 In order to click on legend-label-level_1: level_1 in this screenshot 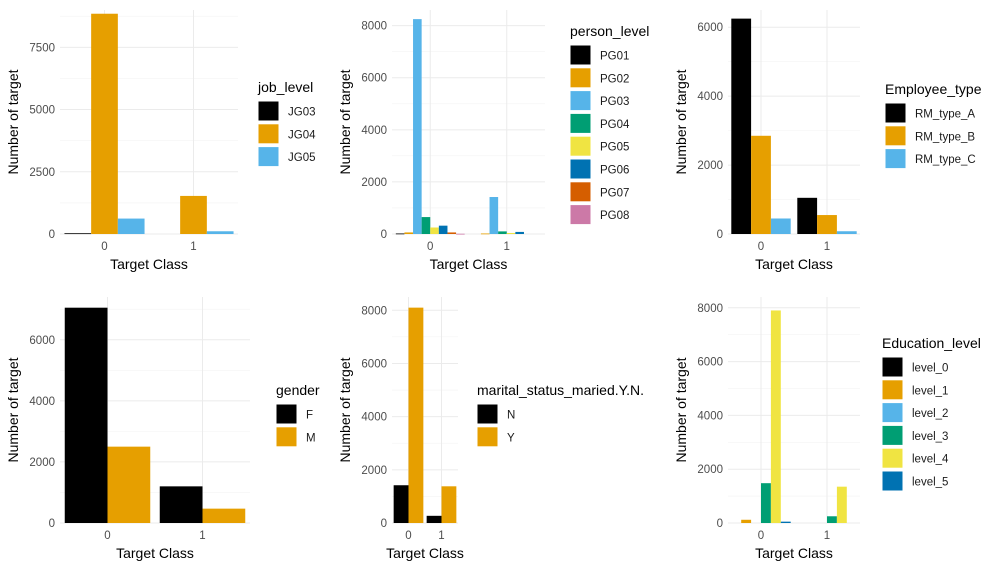, I will do `click(930, 391)`.